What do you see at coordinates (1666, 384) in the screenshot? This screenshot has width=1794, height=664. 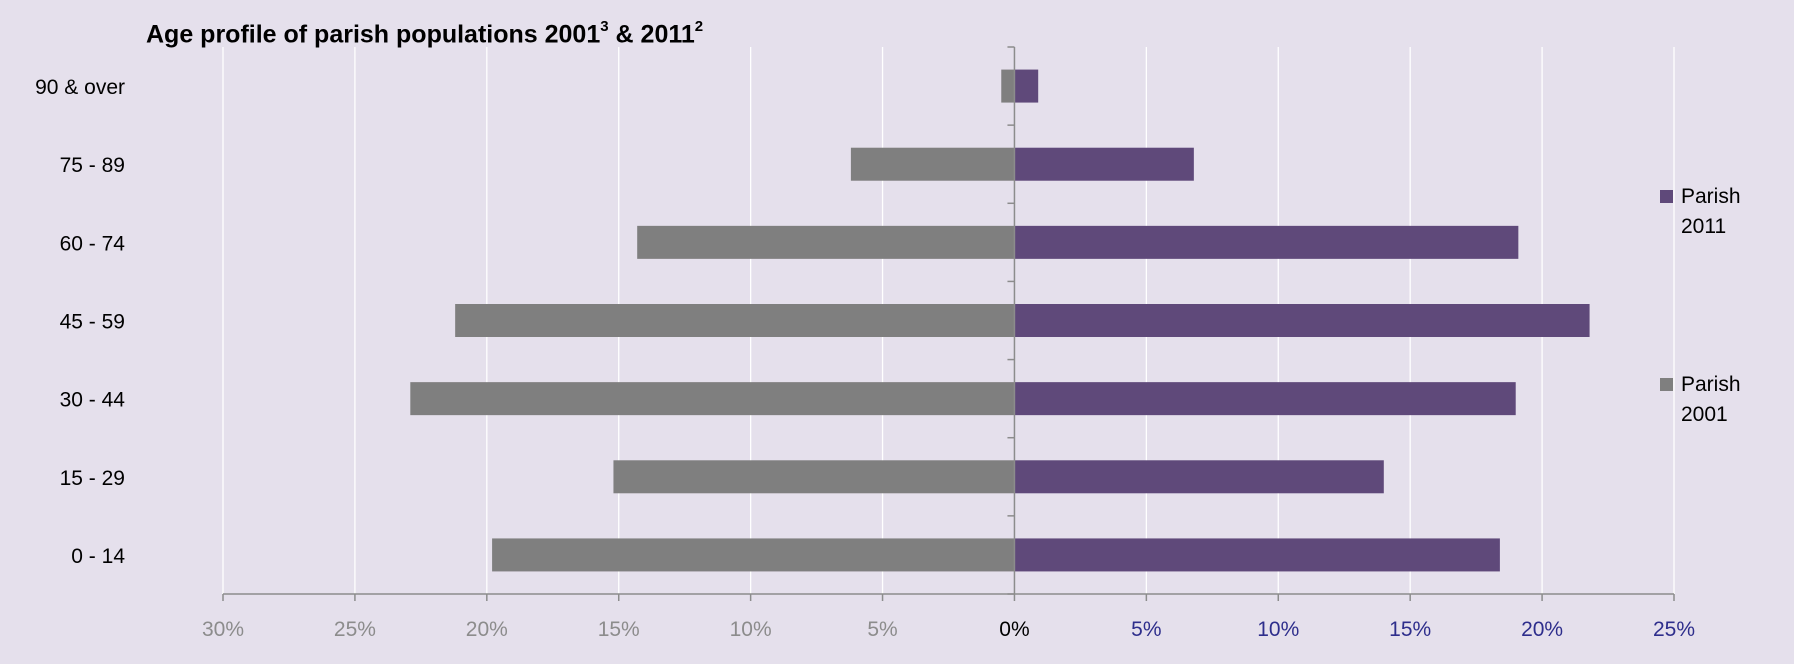 I see `legend-swatch-2001` at bounding box center [1666, 384].